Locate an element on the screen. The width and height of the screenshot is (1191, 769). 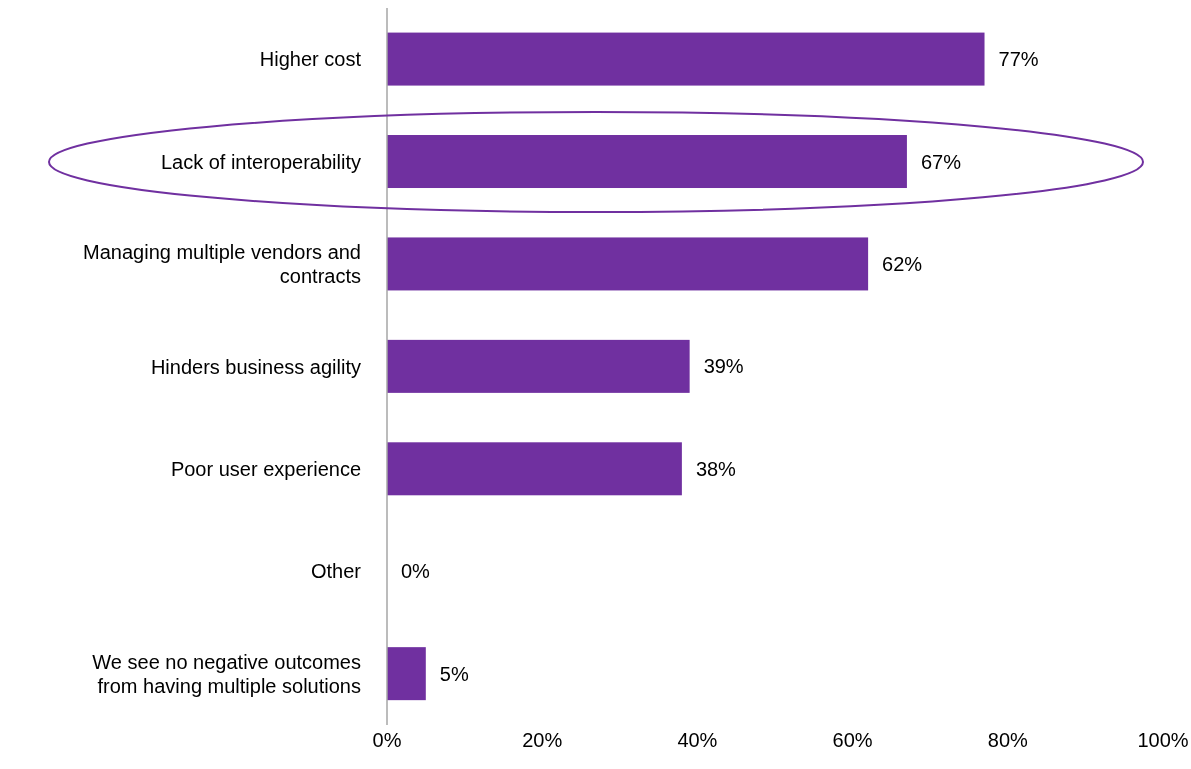
data-label: 5% is located at coordinates (454, 673).